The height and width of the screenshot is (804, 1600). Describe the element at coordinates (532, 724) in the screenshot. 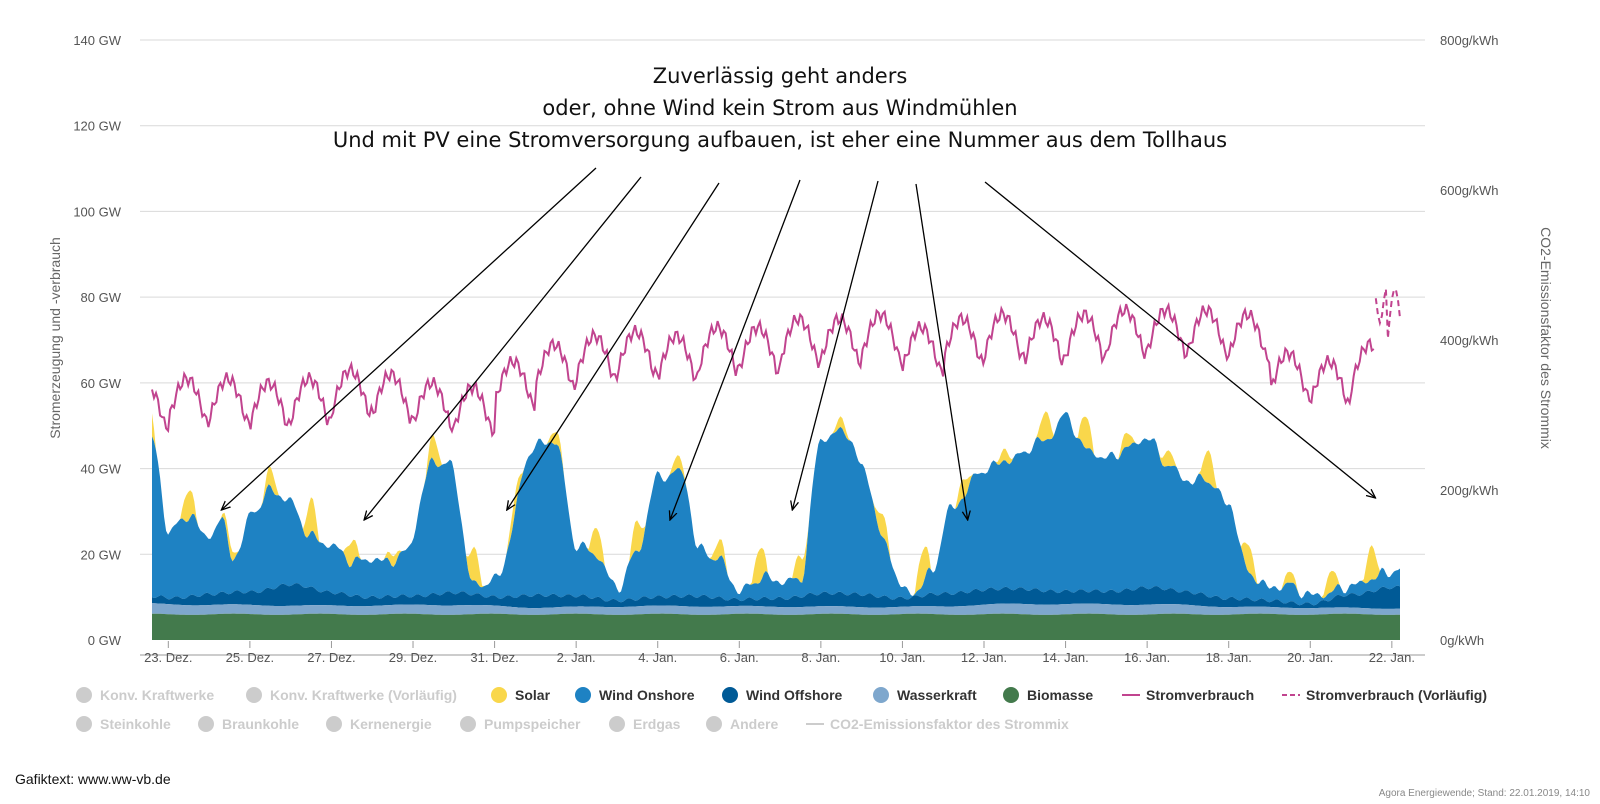

I see `legend-label: Pumpspeicher` at that location.